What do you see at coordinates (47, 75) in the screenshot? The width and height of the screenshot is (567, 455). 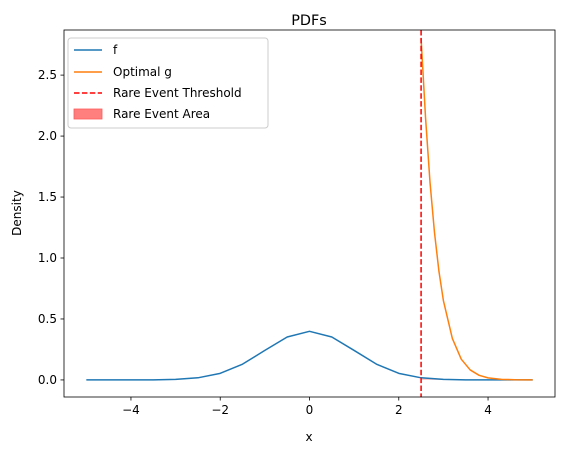 I see `y-tick-label: 2.5` at bounding box center [47, 75].